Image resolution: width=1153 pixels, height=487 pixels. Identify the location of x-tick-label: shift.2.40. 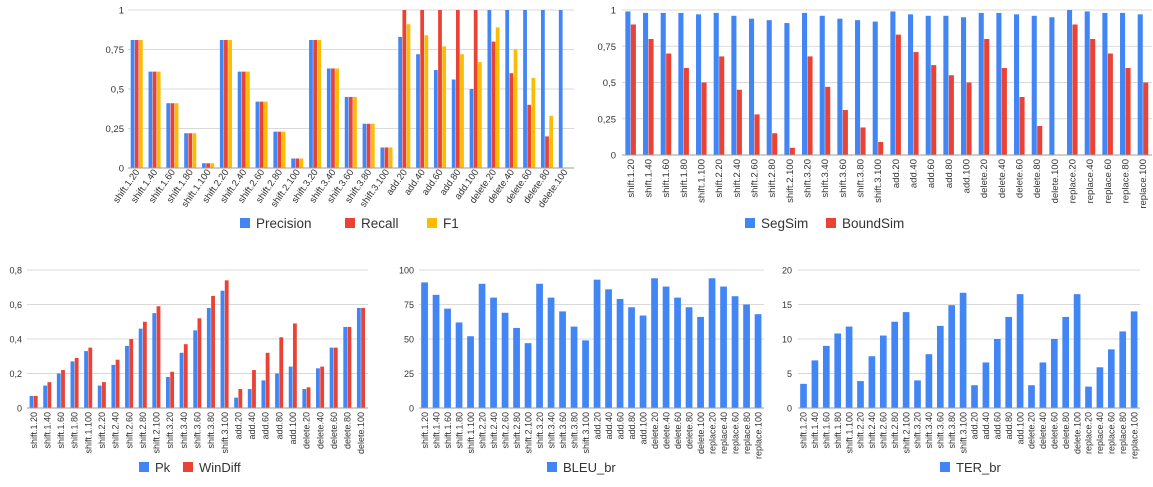
(494, 430).